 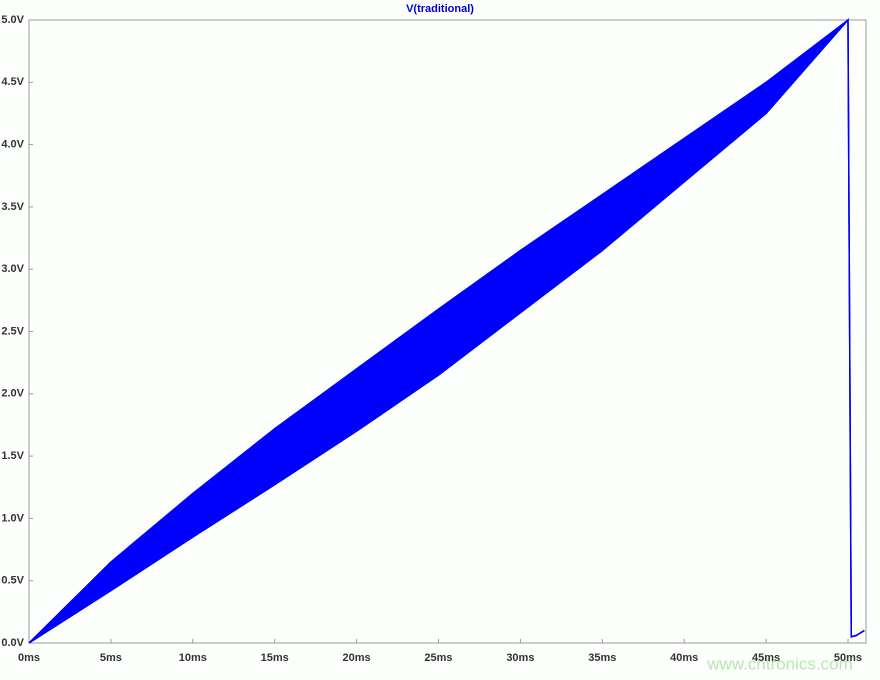 I want to click on x-tick-label: 40ms, so click(x=684, y=658).